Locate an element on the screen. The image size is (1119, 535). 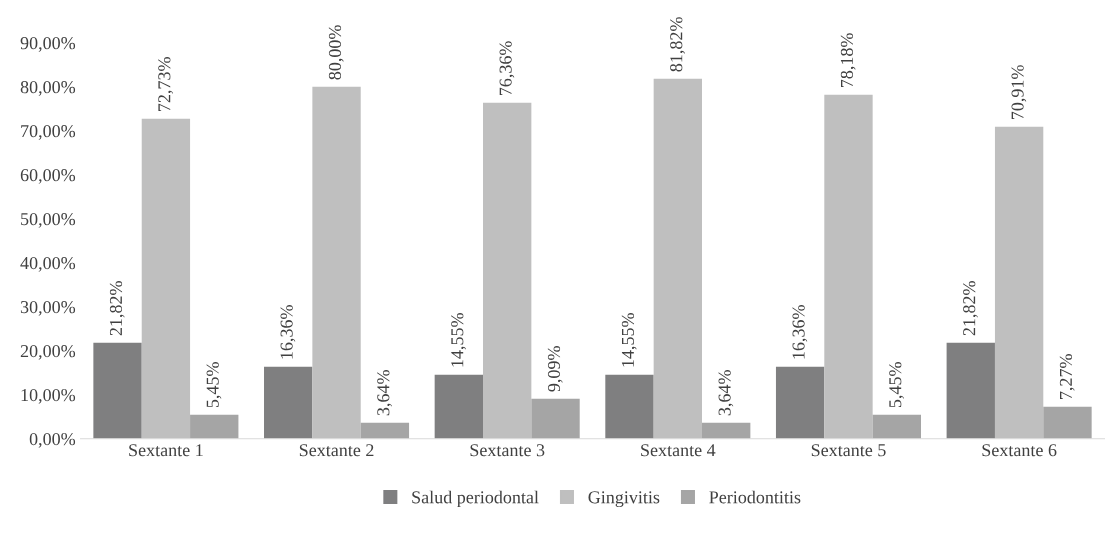
data-label: 76,36% is located at coordinates (507, 68).